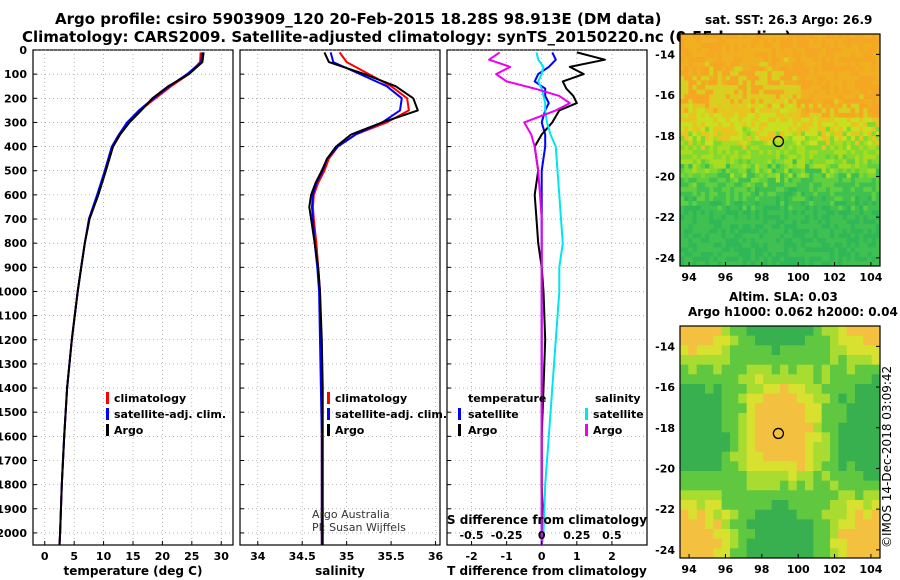 The width and height of the screenshot is (900, 580). I want to click on map-lat-tick-label: -24, so click(665, 550).